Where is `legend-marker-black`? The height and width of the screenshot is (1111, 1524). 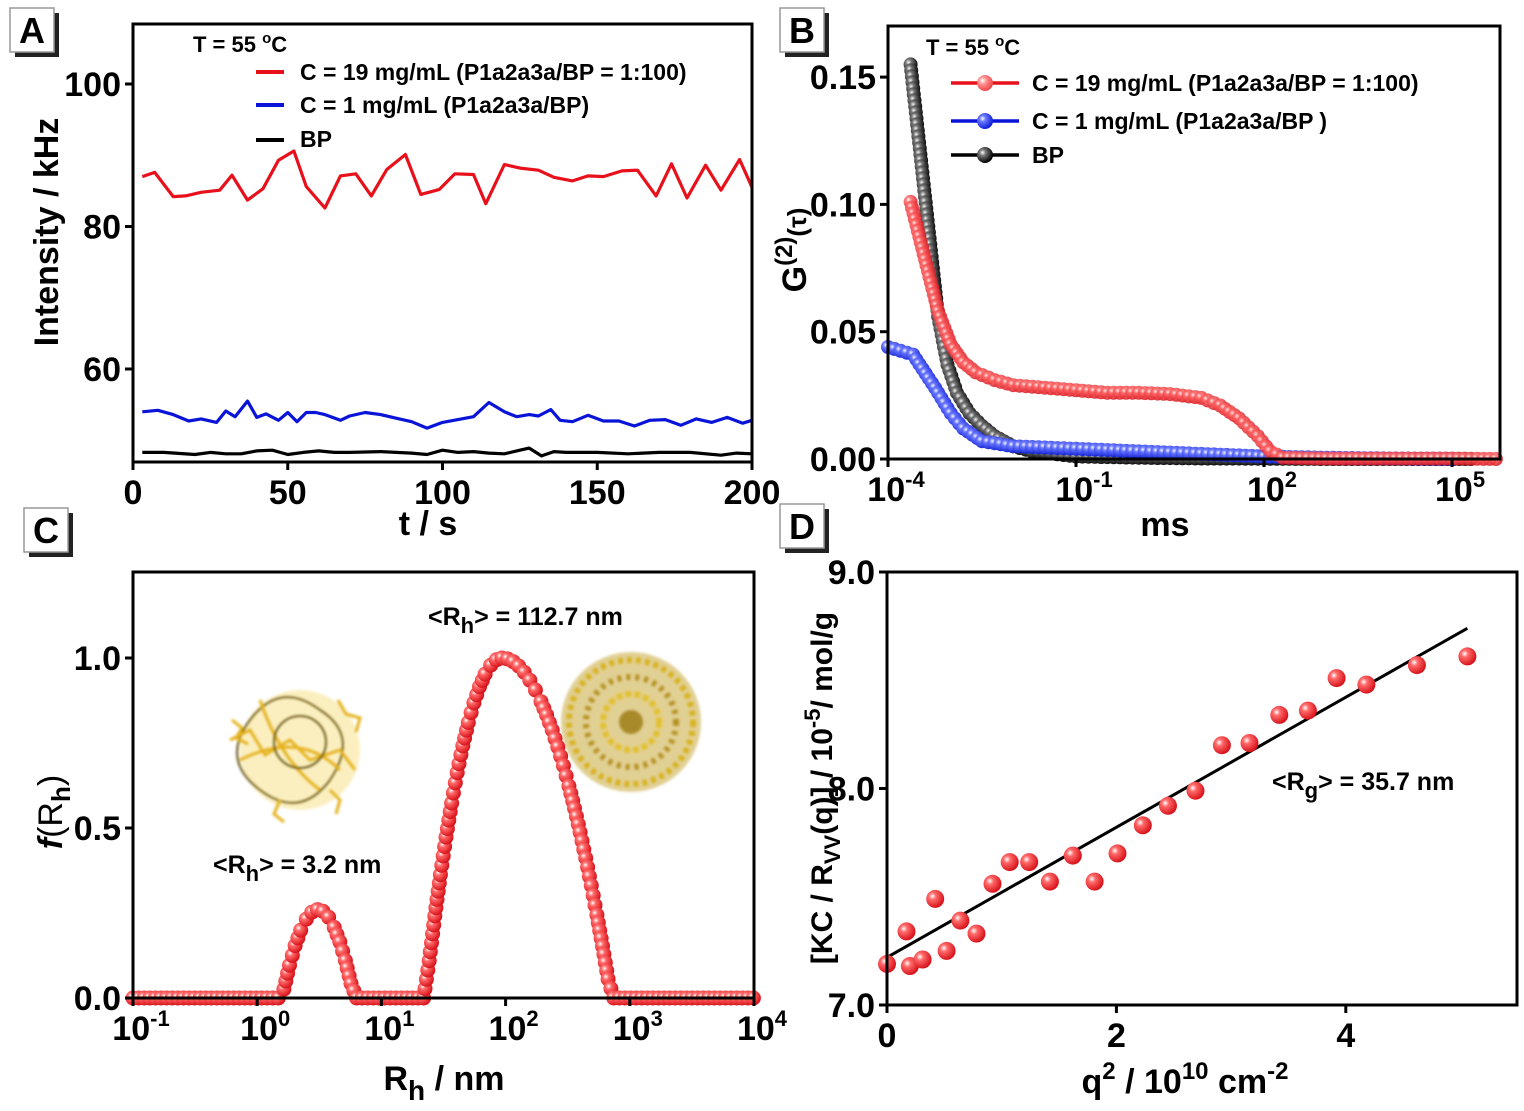
legend-marker-black is located at coordinates (985, 155).